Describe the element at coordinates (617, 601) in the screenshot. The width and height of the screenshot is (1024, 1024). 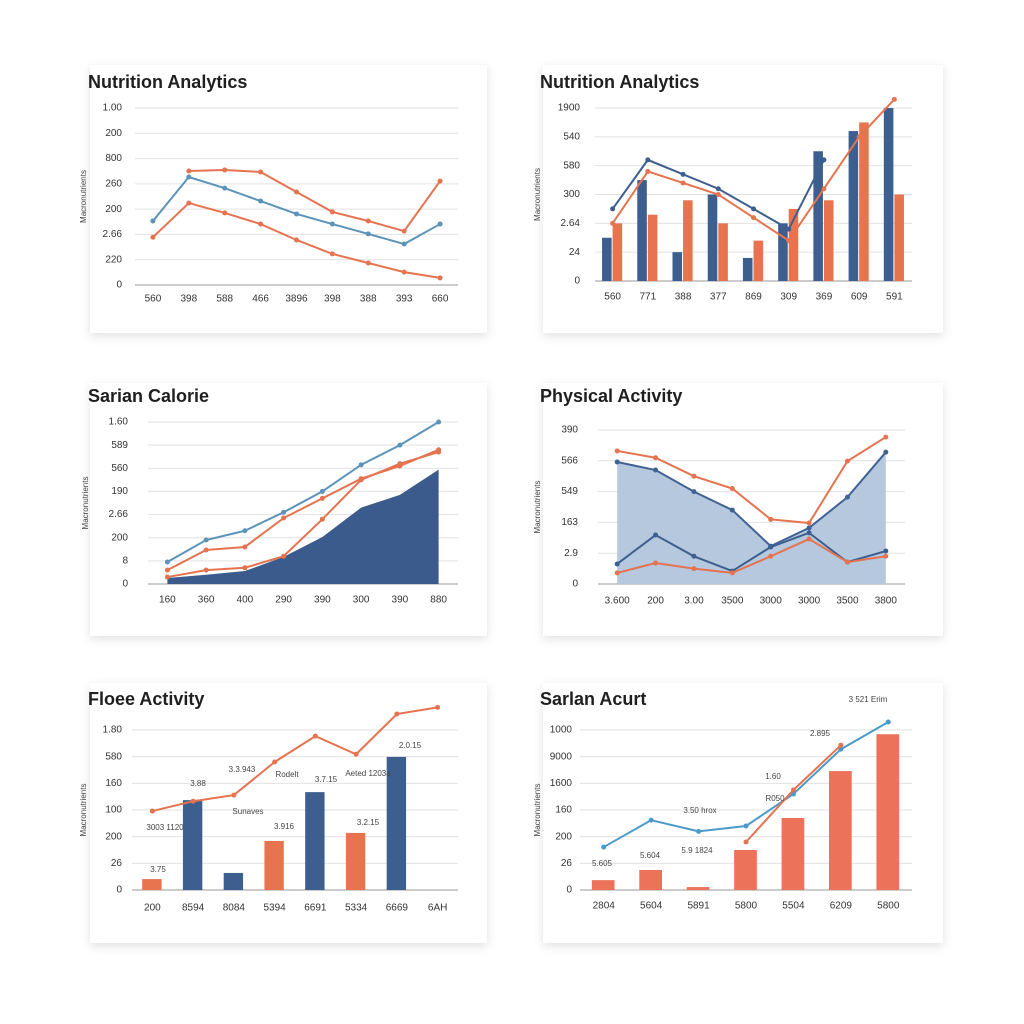
I see `x-tick-label: 3.600` at that location.